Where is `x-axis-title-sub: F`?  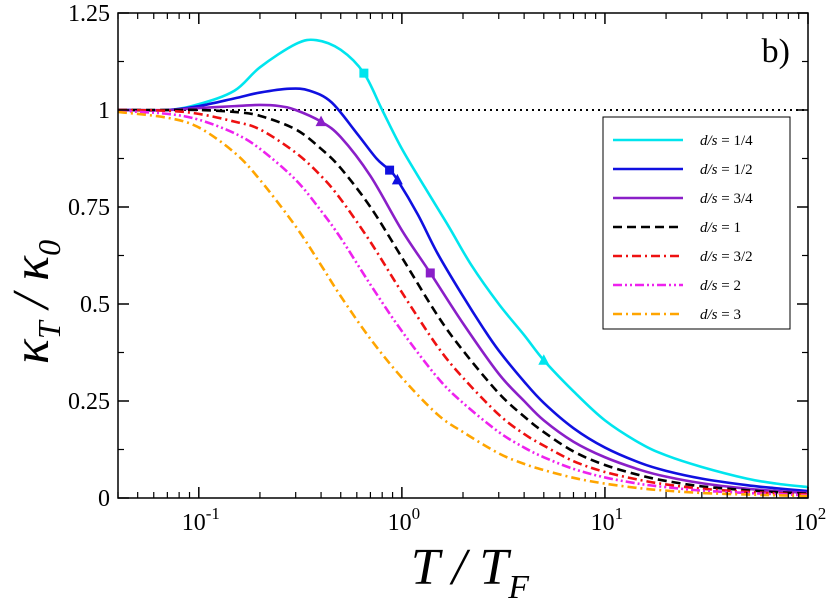
x-axis-title-sub: F is located at coordinates (518, 584).